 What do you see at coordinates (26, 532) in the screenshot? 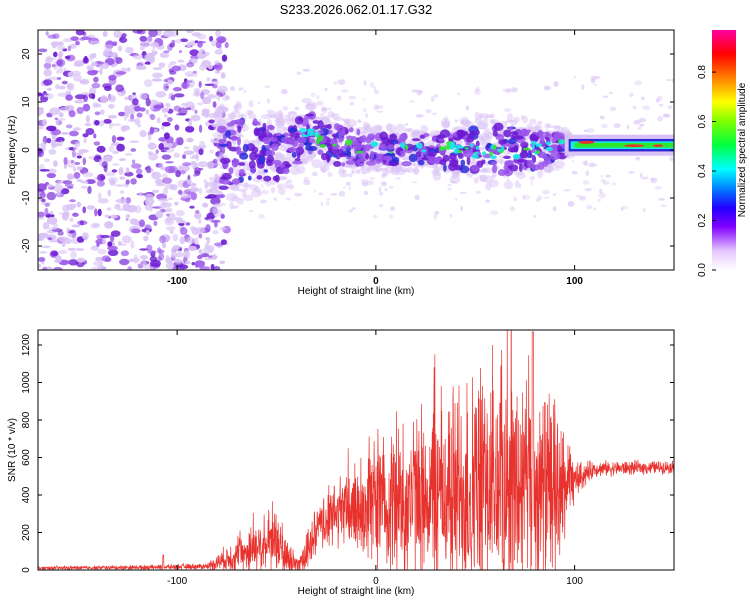
I see `y-tick-label: 200` at bounding box center [26, 532].